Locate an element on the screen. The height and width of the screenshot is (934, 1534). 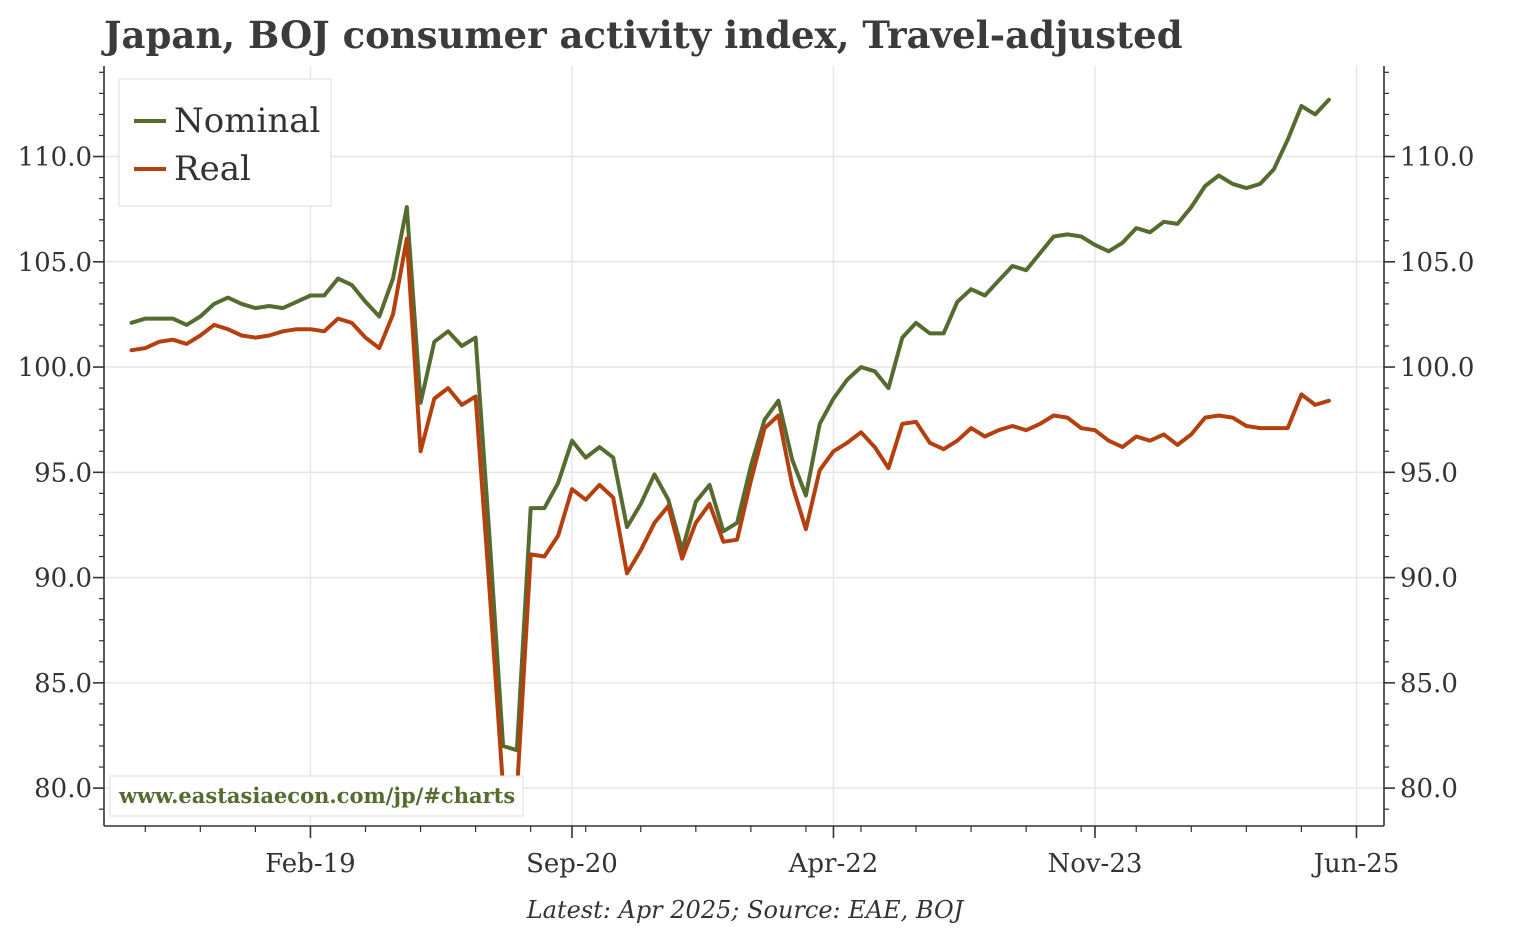
legend-label-real: Real is located at coordinates (212, 169).